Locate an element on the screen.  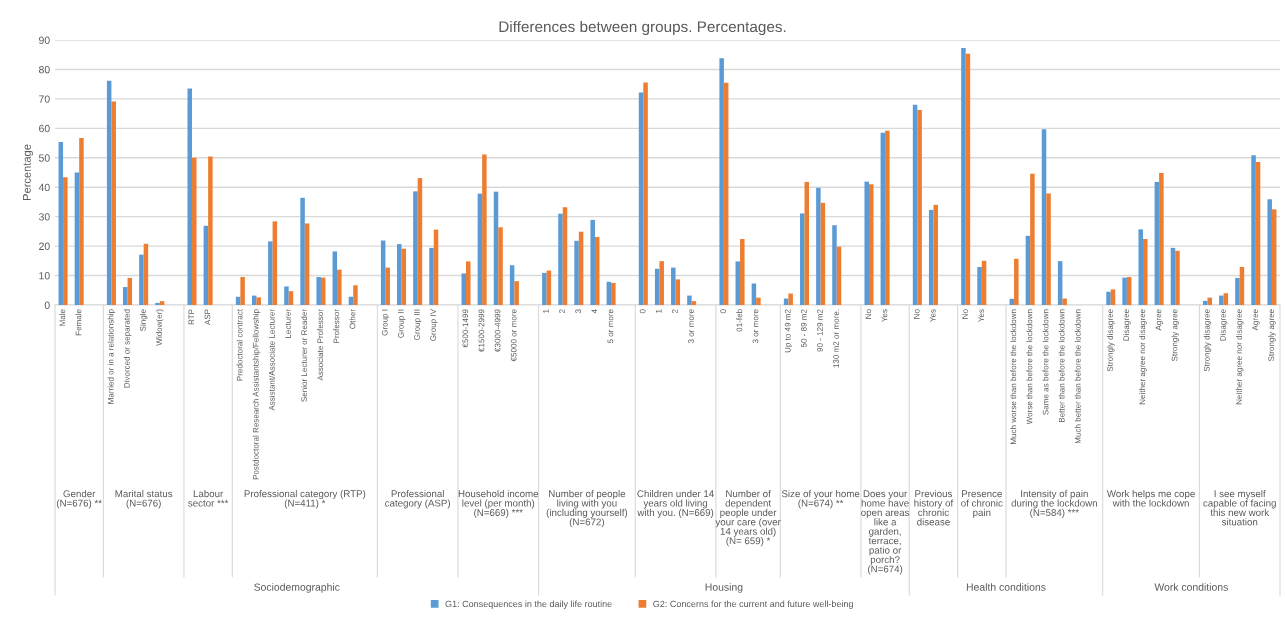
x-tick-label: Single is located at coordinates (143, 320).